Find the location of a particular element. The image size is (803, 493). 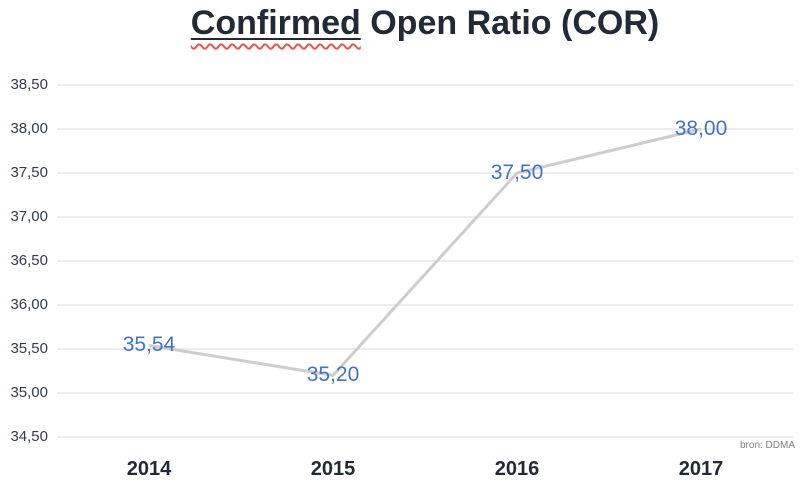

y-axis-tick-label: 37,50 is located at coordinates (29, 172).